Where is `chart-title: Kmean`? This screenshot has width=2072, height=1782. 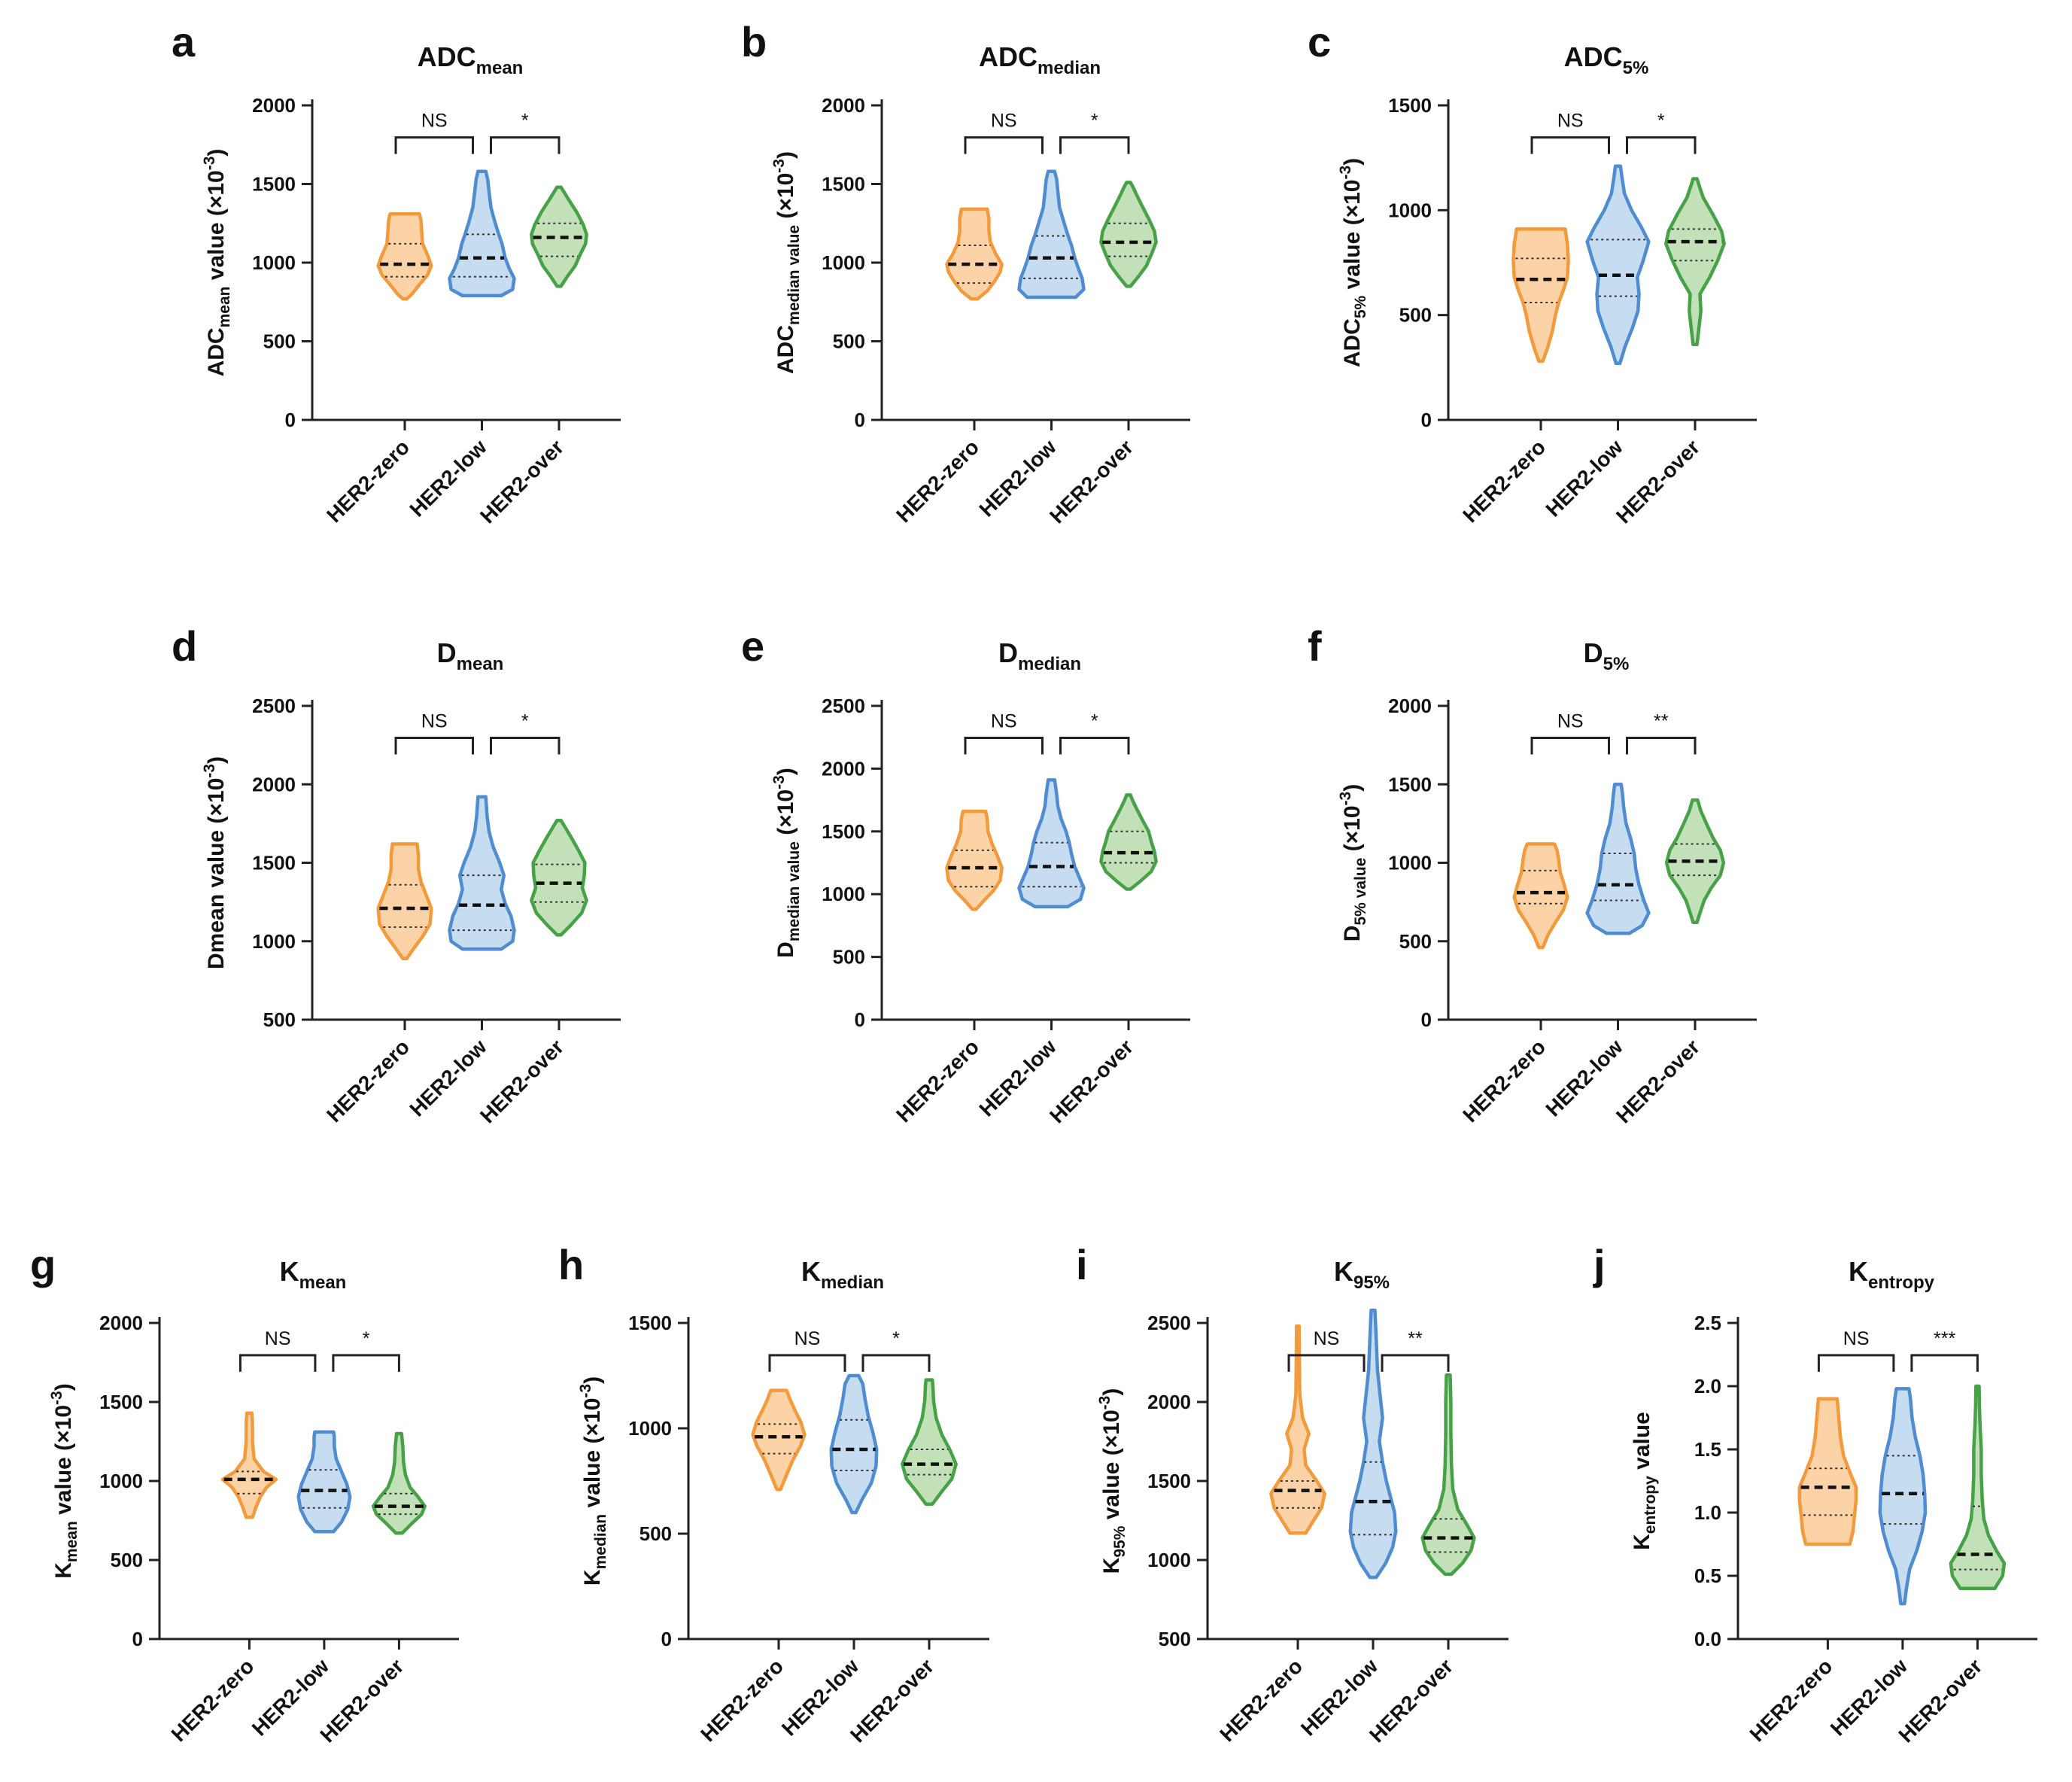
chart-title: Kmean is located at coordinates (313, 1274).